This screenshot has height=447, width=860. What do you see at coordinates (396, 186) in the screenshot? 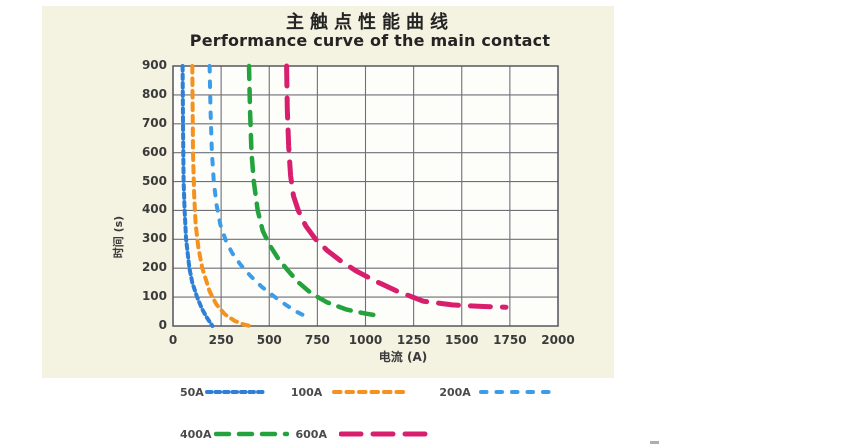
I see `curve-600a` at bounding box center [396, 186].